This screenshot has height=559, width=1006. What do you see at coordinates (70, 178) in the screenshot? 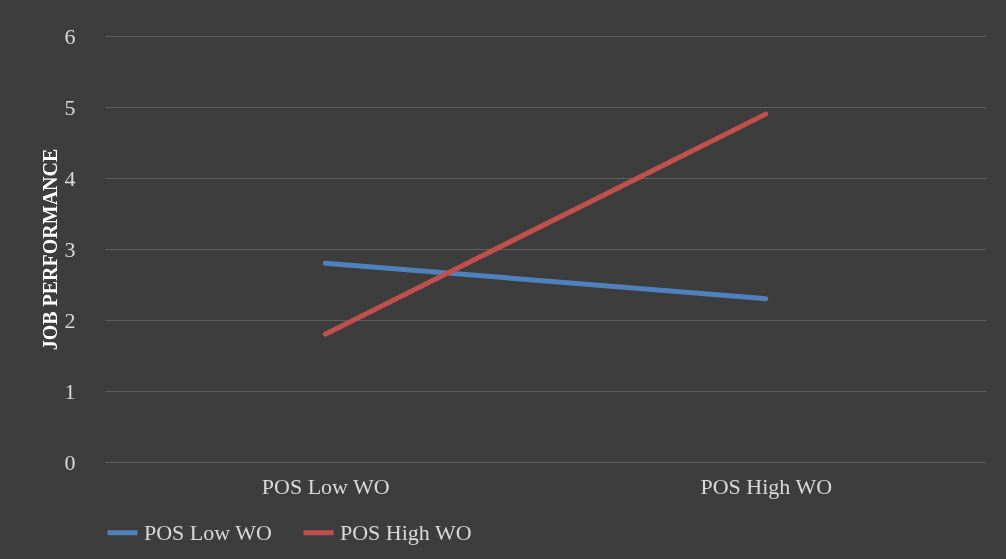
I see `y-tick-label: 4` at bounding box center [70, 178].